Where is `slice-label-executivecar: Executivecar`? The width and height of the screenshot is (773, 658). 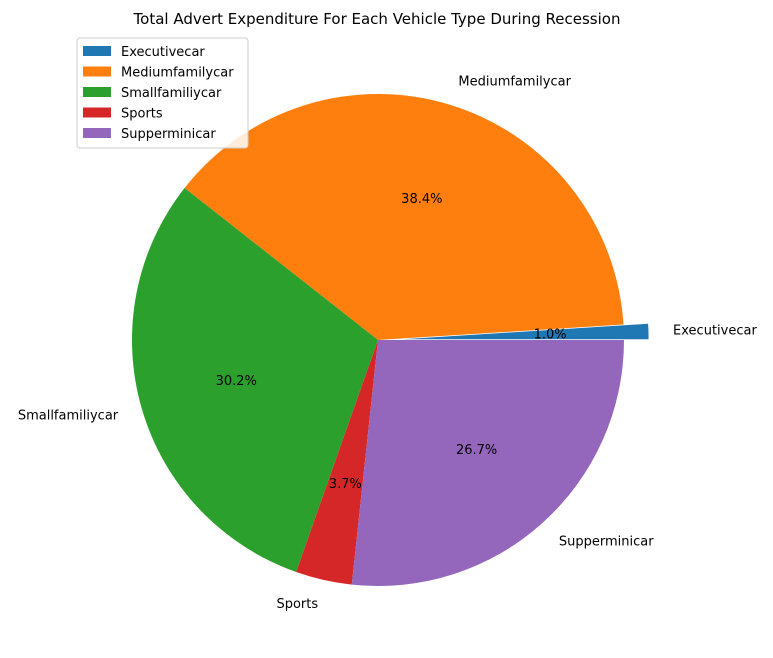 slice-label-executivecar: Executivecar is located at coordinates (715, 331).